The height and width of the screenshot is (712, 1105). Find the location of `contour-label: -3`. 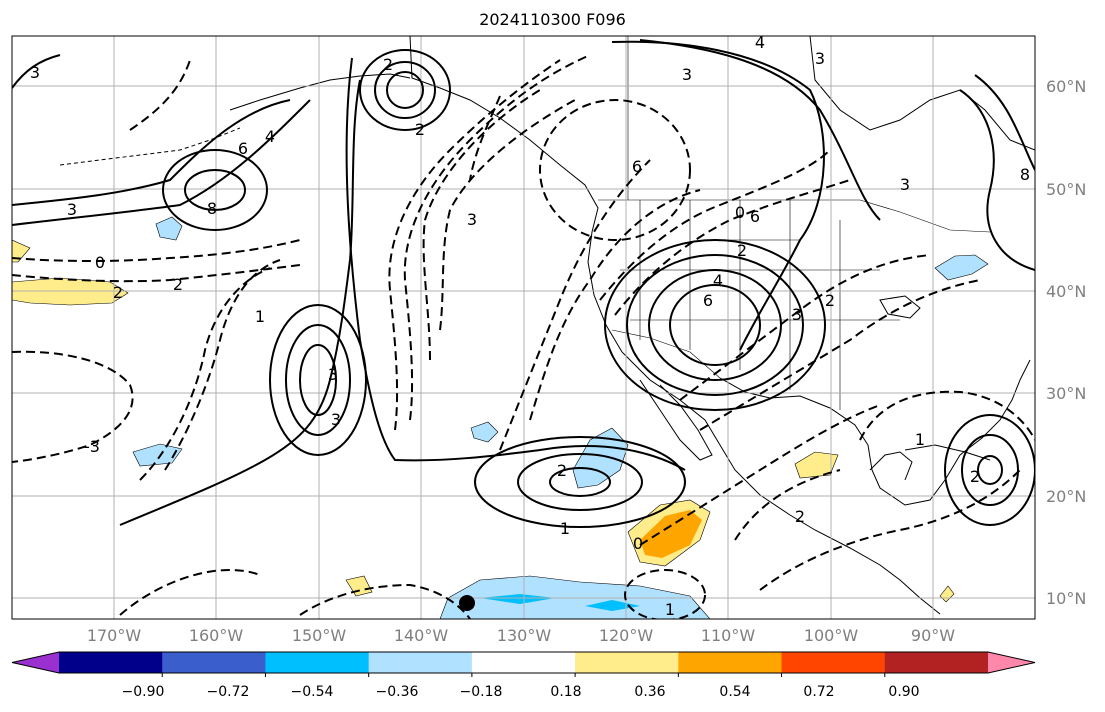

contour-label: -3 is located at coordinates (92, 446).